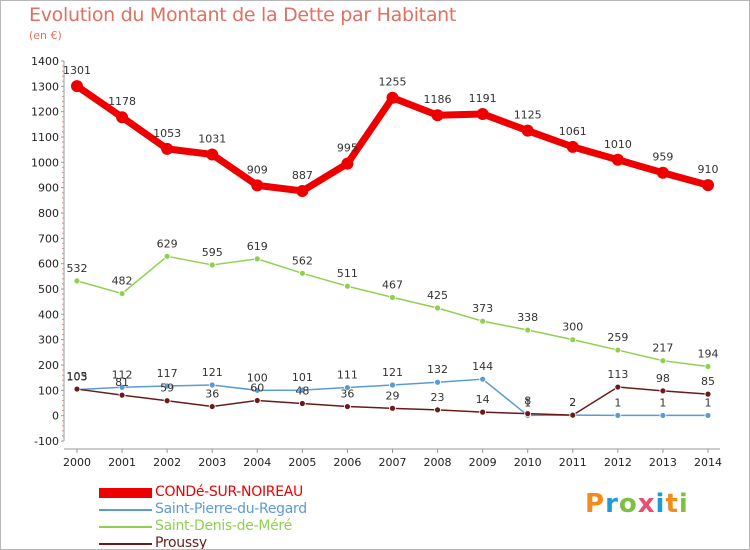 Image resolution: width=750 pixels, height=550 pixels. Describe the element at coordinates (167, 243) in the screenshot. I see `data-label: 629` at that location.